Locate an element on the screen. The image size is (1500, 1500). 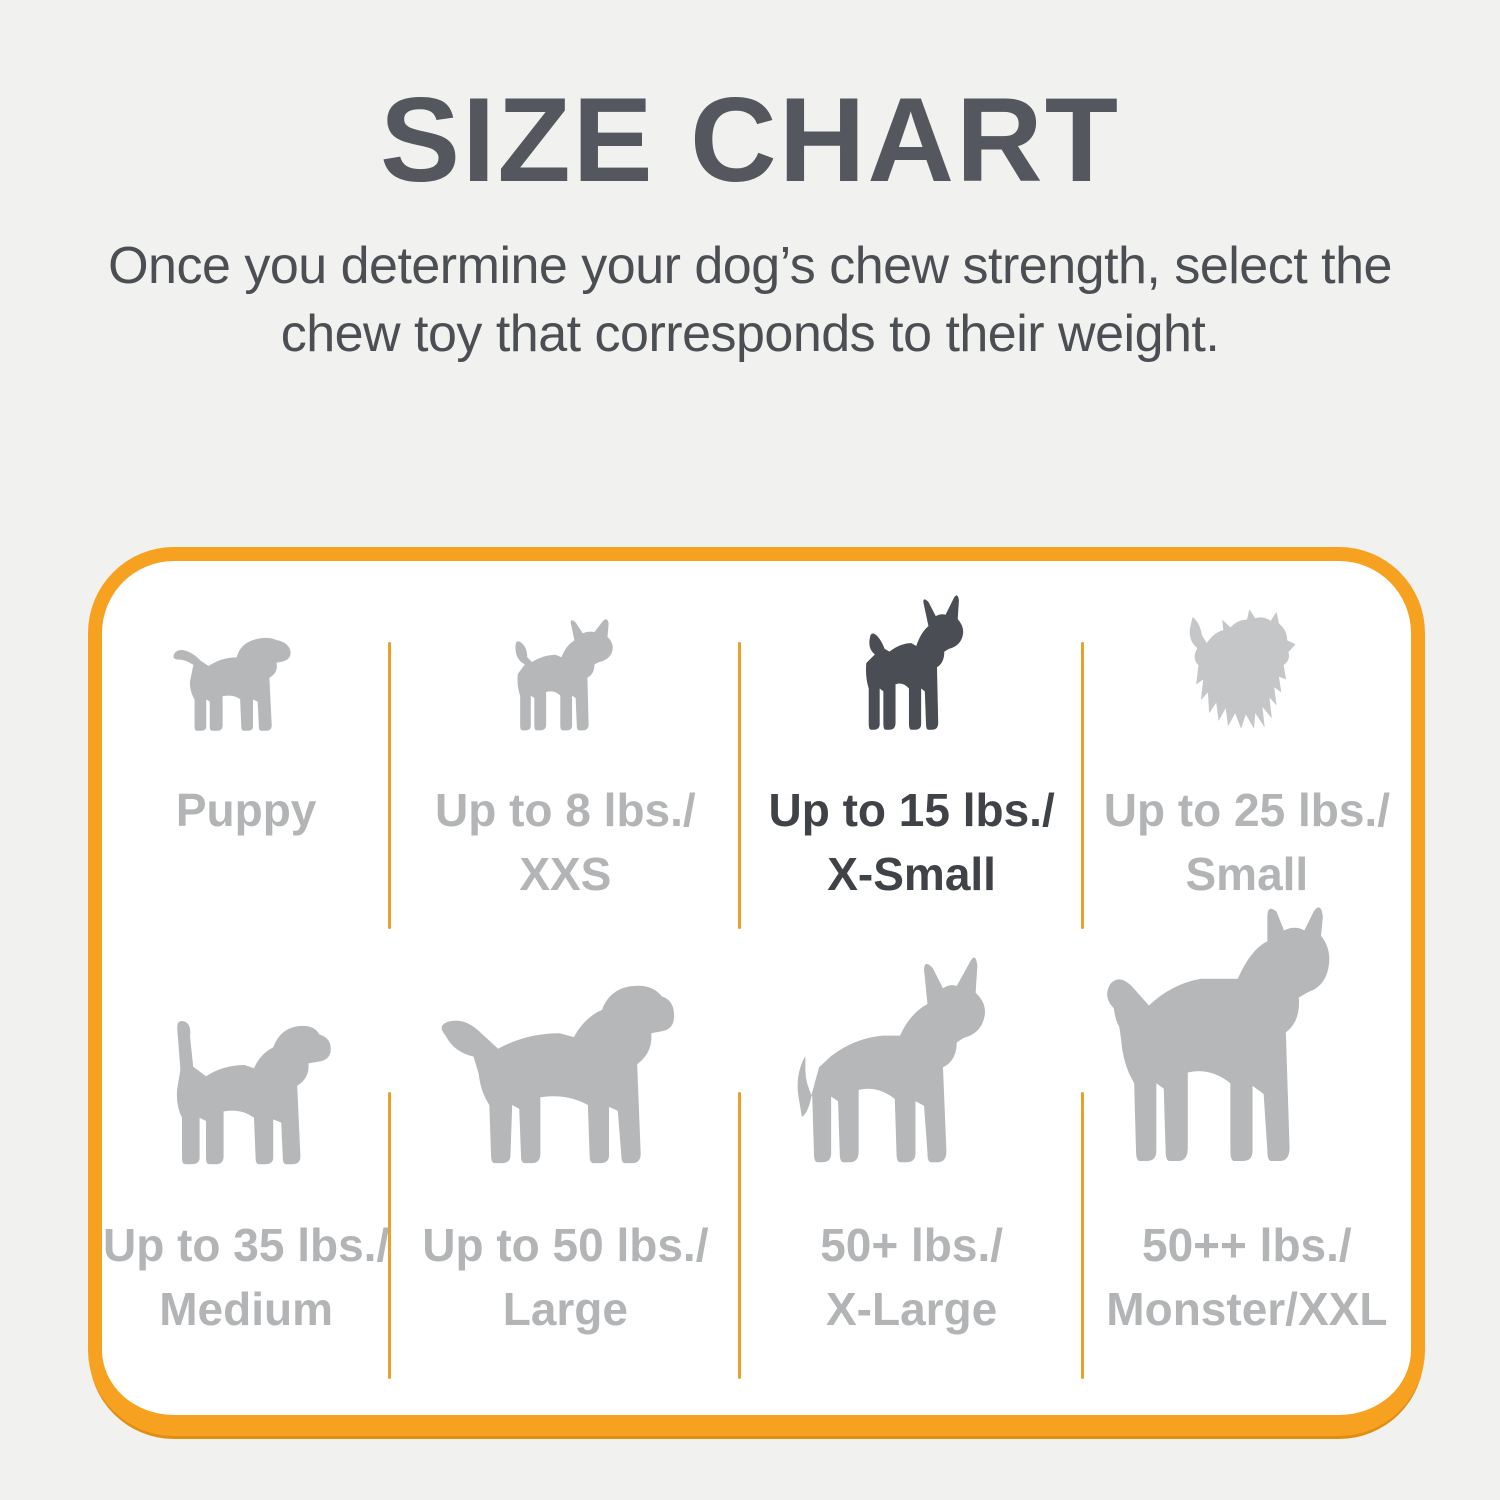
size-label-line: 50++ lbs./ is located at coordinates (1247, 1245).